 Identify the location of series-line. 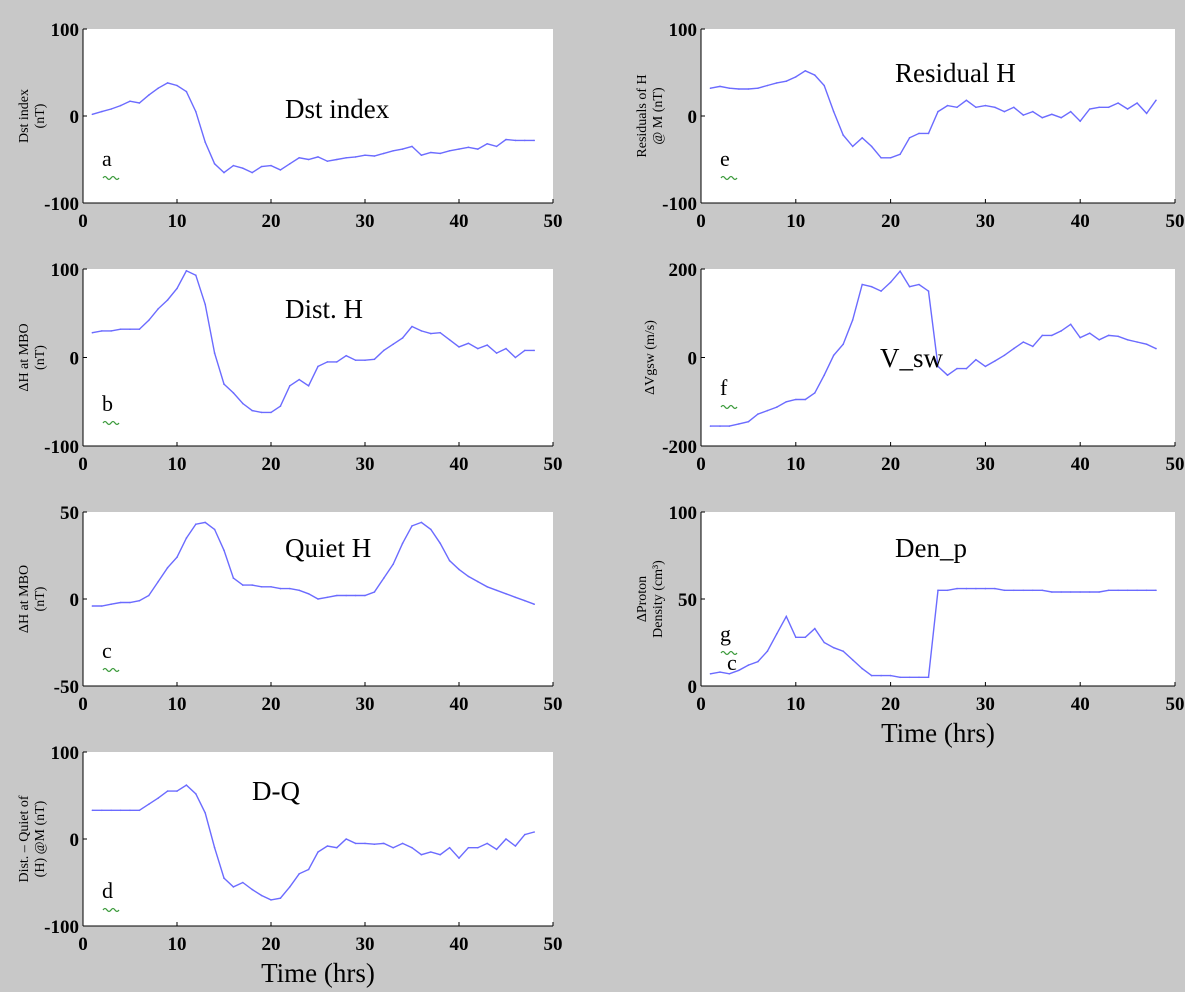
(933, 632).